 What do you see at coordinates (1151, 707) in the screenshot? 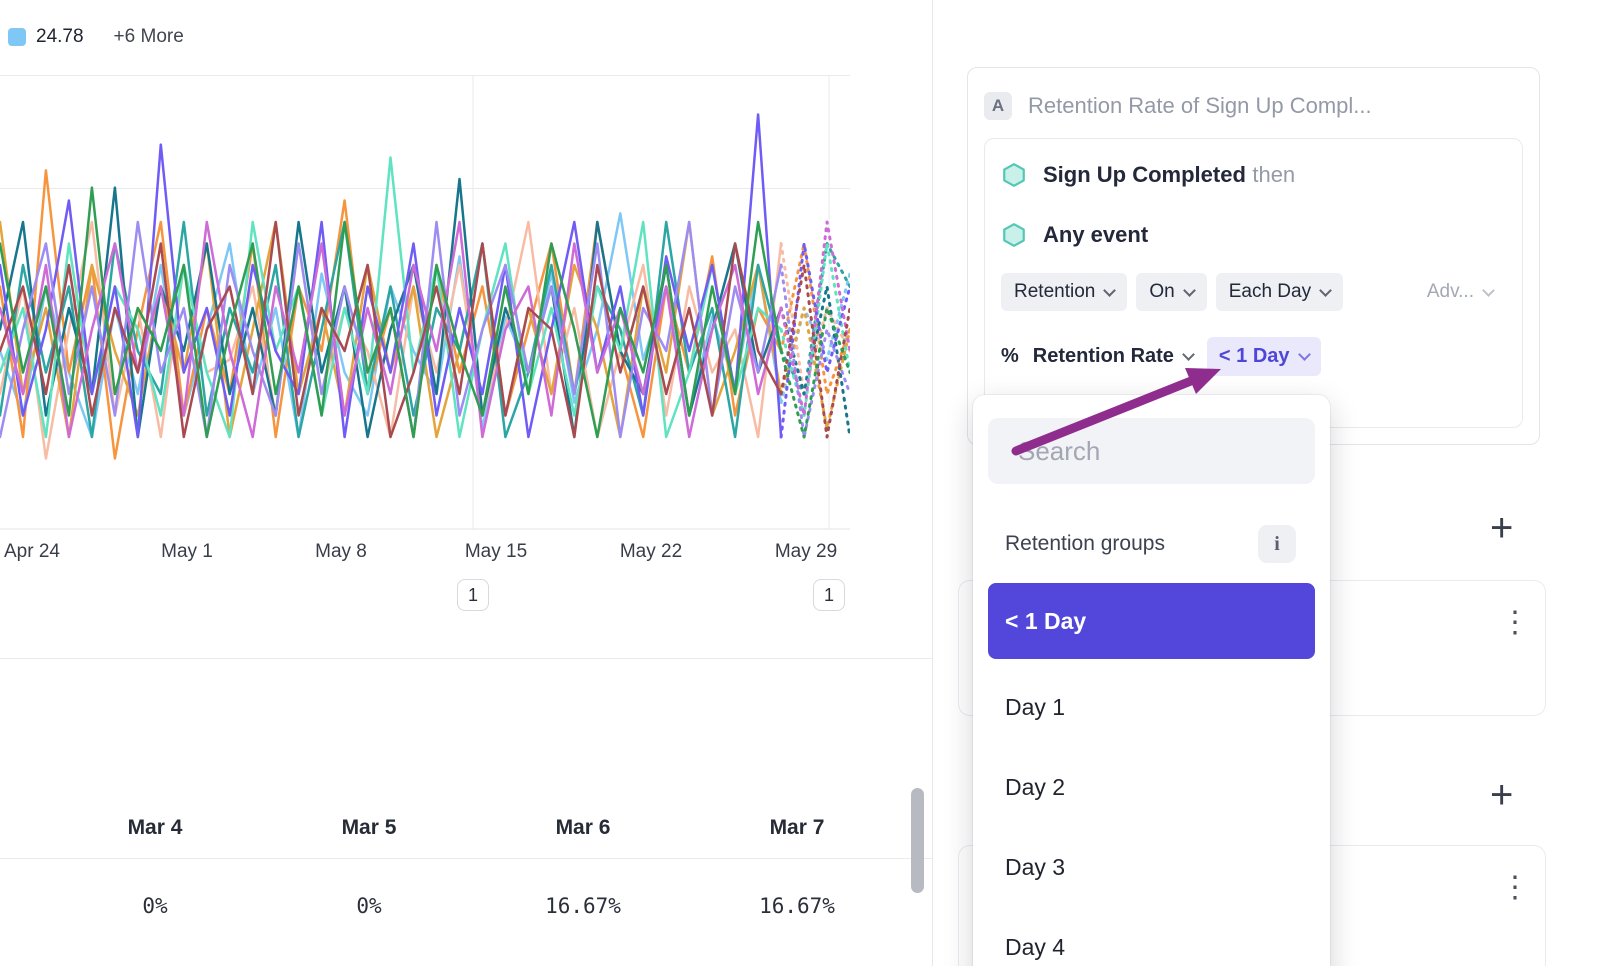
I see `option-day-1: Day 1` at bounding box center [1151, 707].